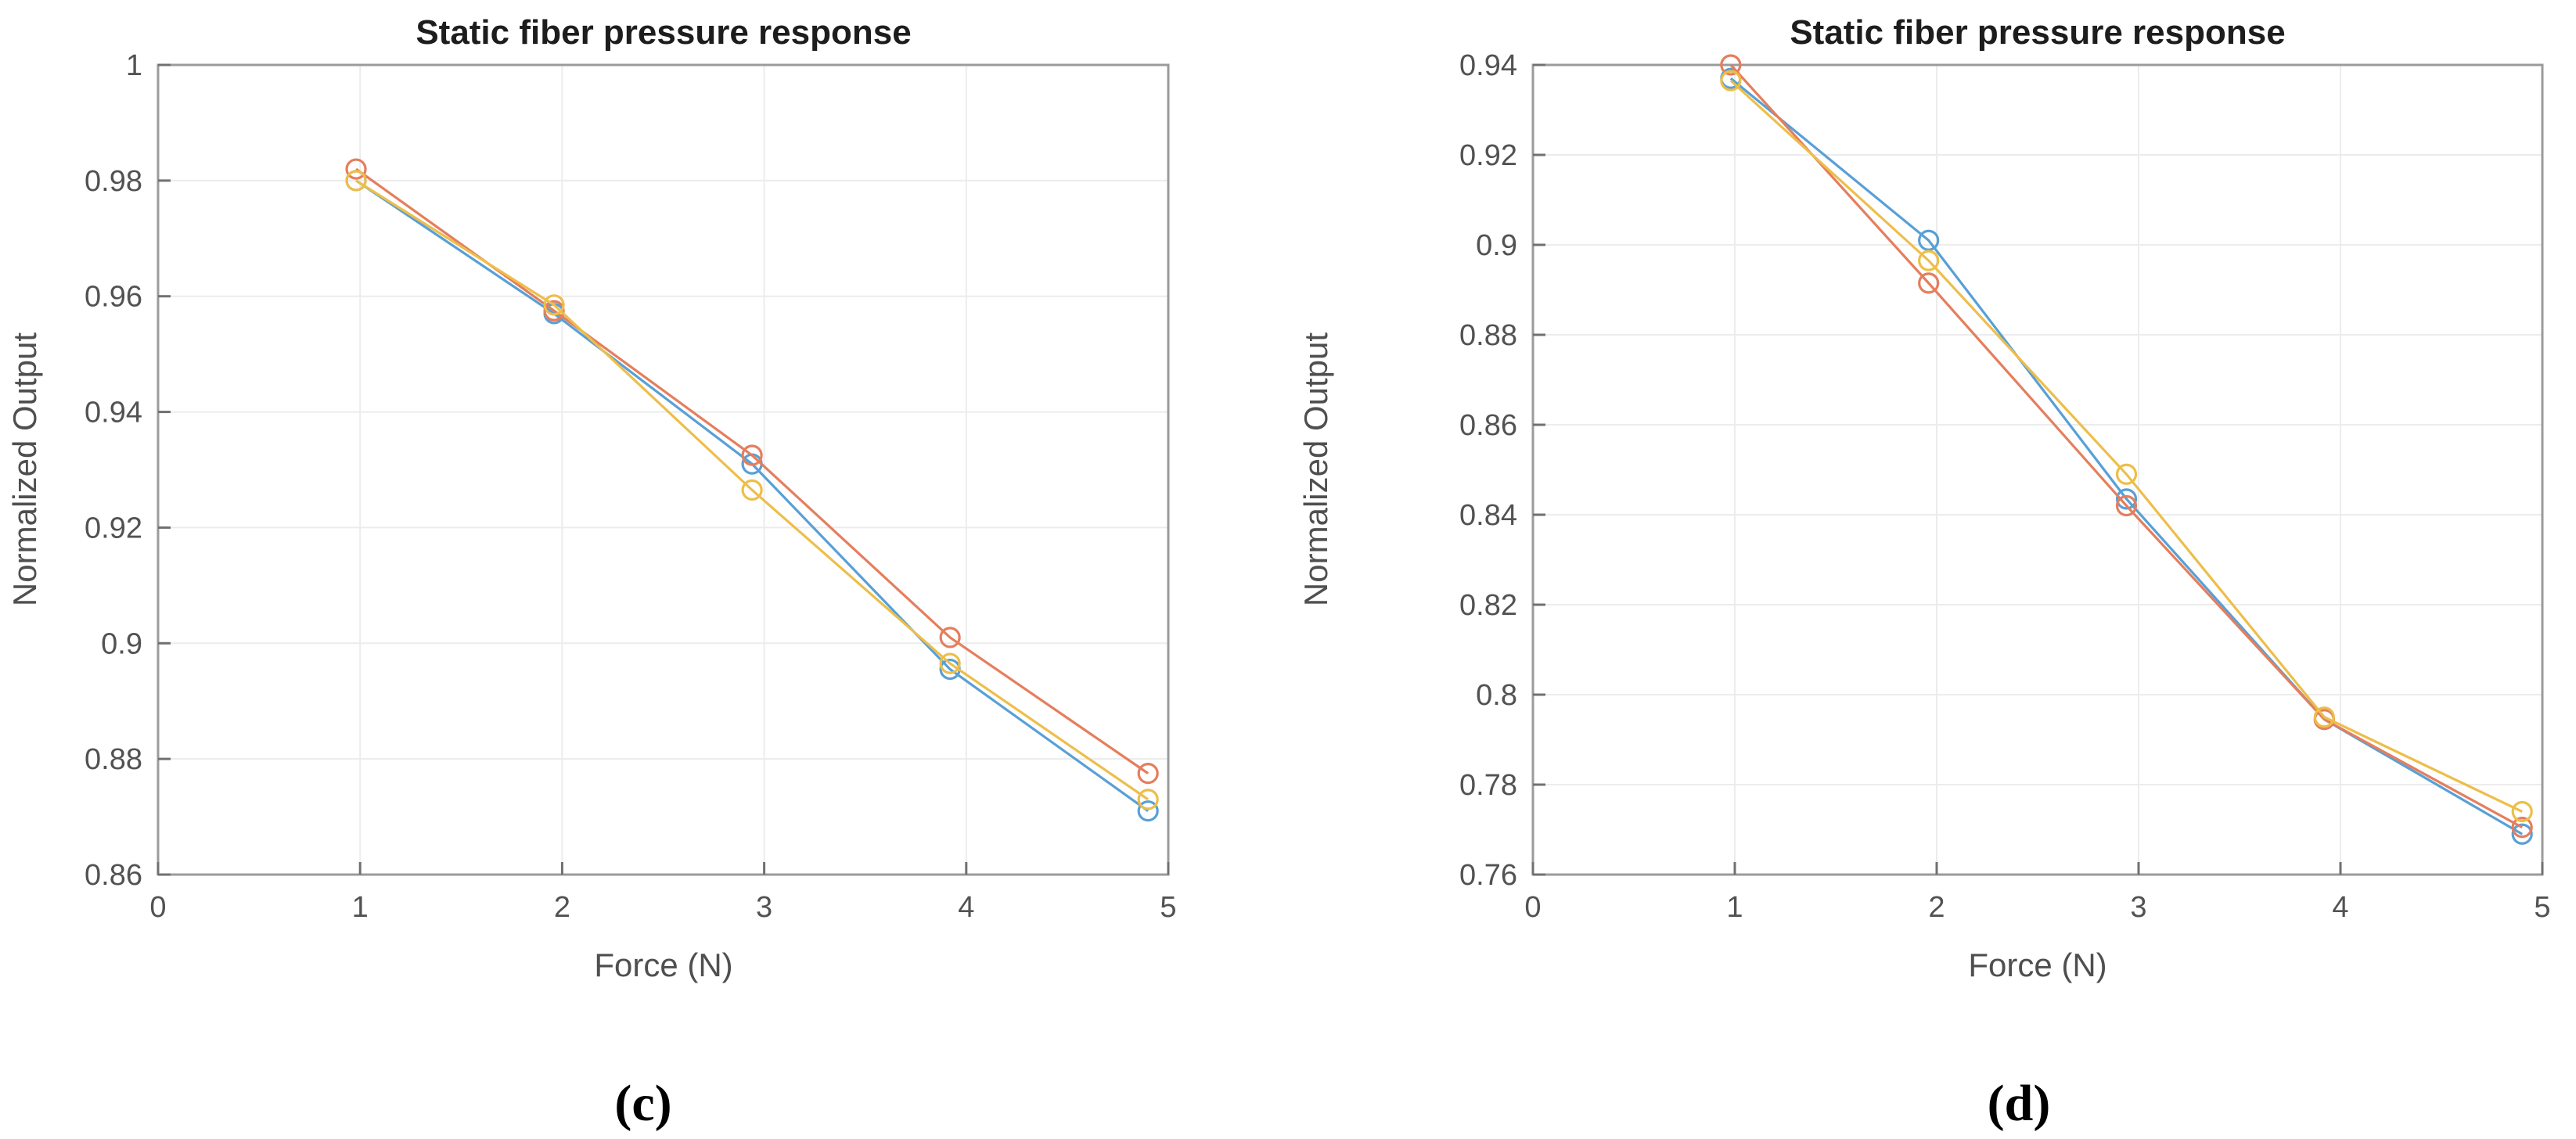  I want to click on y-tick-label: 0.96, so click(114, 297).